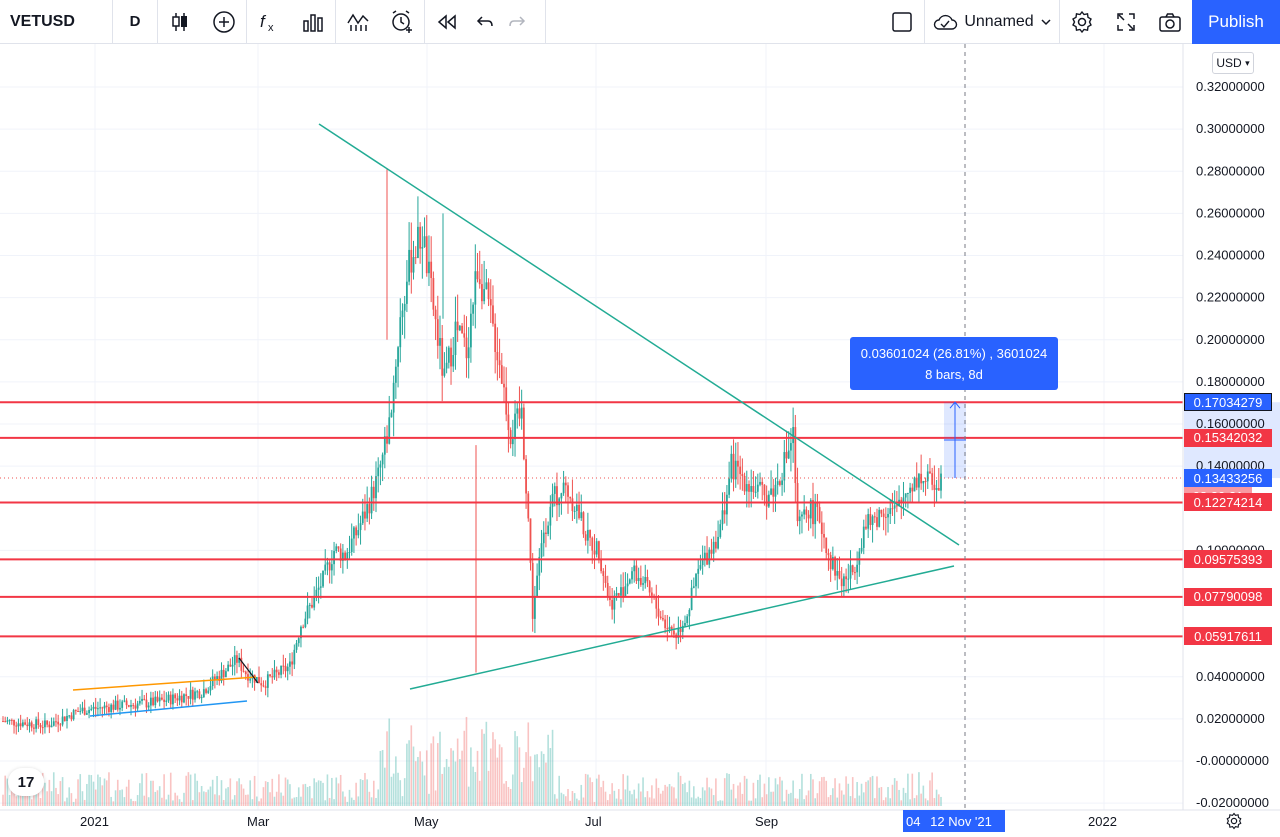  What do you see at coordinates (447, 22) in the screenshot?
I see `replay-icon` at bounding box center [447, 22].